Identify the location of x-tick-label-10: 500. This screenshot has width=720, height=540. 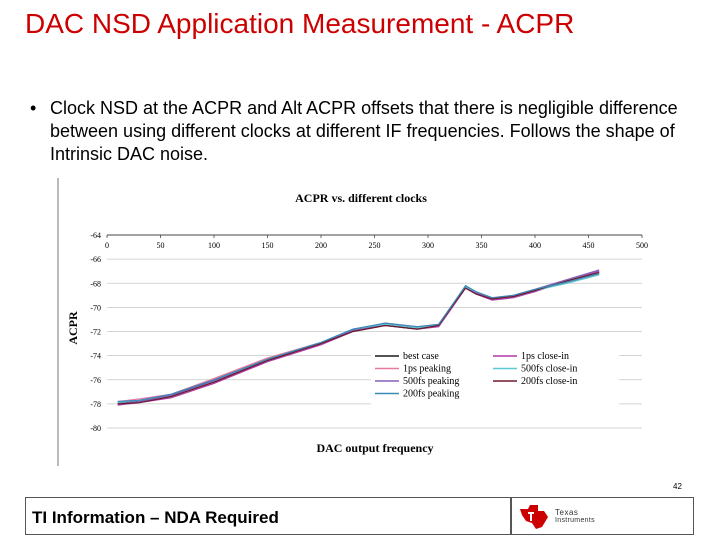
(642, 245).